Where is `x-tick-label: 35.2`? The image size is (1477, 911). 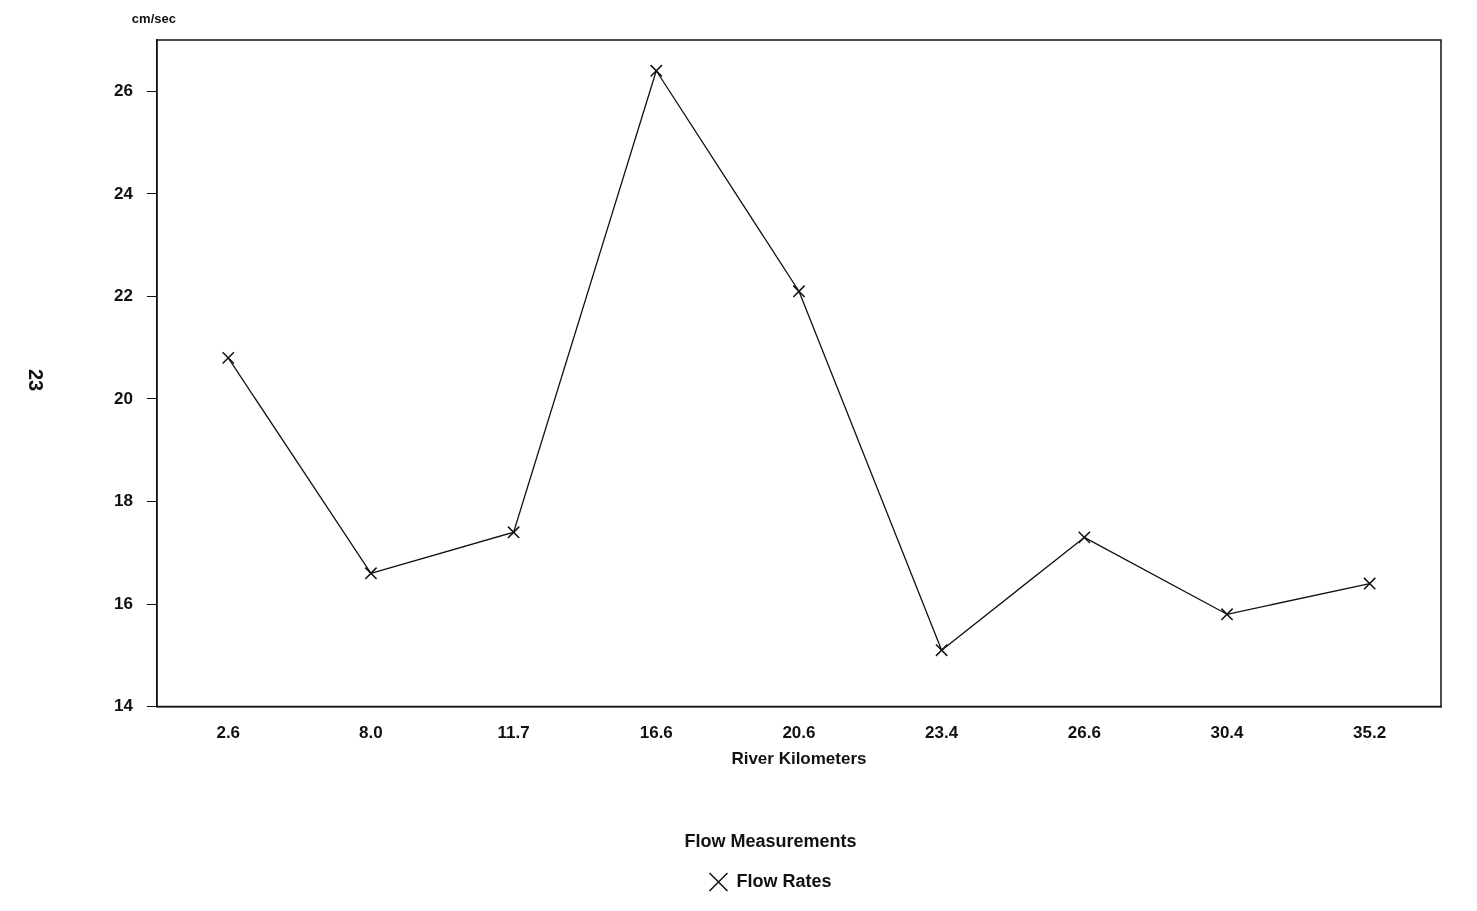 x-tick-label: 35.2 is located at coordinates (1370, 733).